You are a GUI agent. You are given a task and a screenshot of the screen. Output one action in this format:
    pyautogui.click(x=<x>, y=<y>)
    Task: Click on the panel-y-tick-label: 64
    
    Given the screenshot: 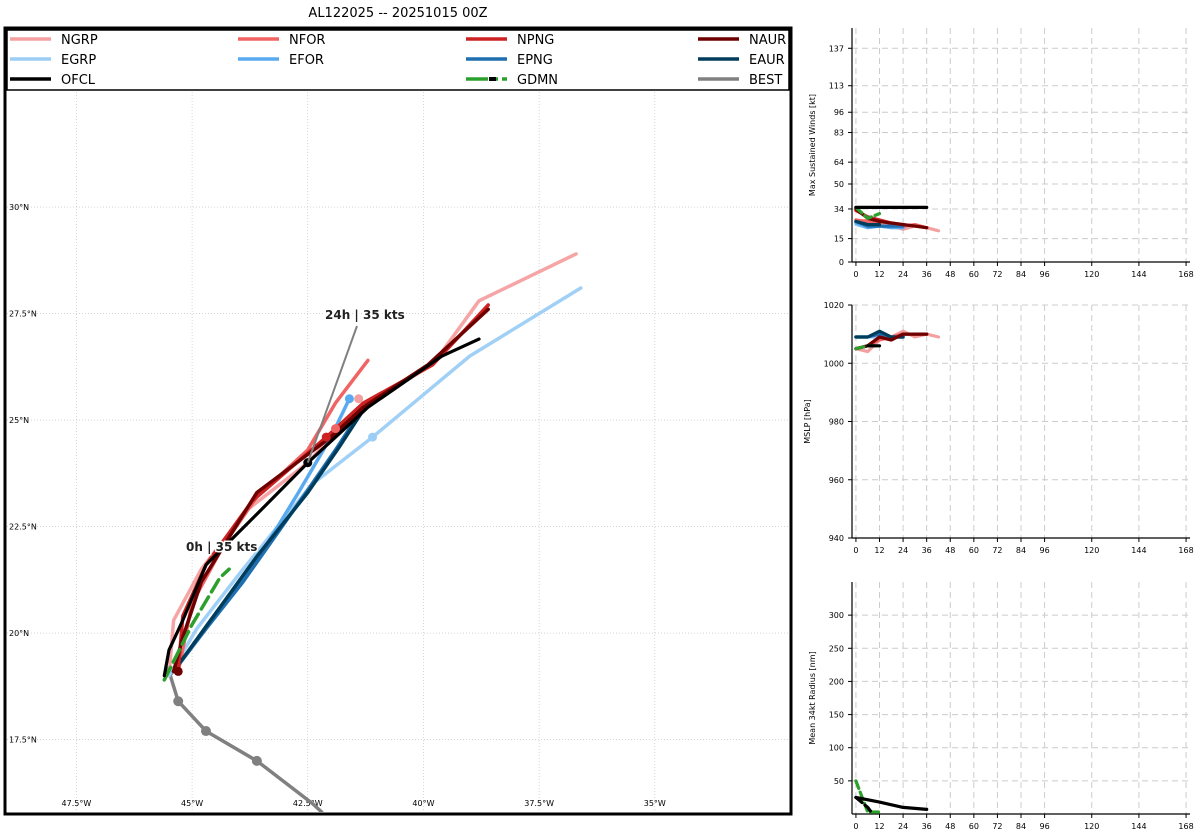 What is the action you would take?
    pyautogui.click(x=839, y=162)
    